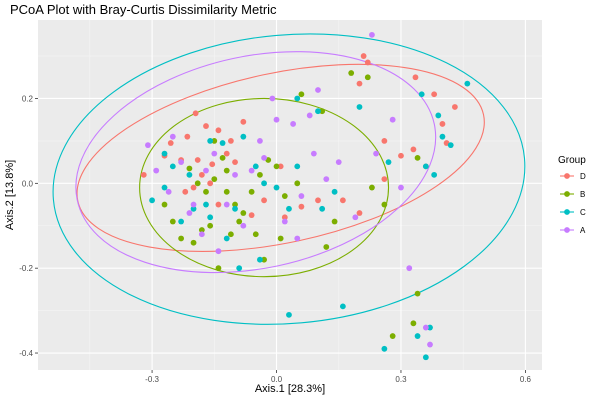 Image resolution: width=600 pixels, height=400 pixels. What do you see at coordinates (26, 268) in the screenshot?
I see `y-tick-label: -0.2` at bounding box center [26, 268].